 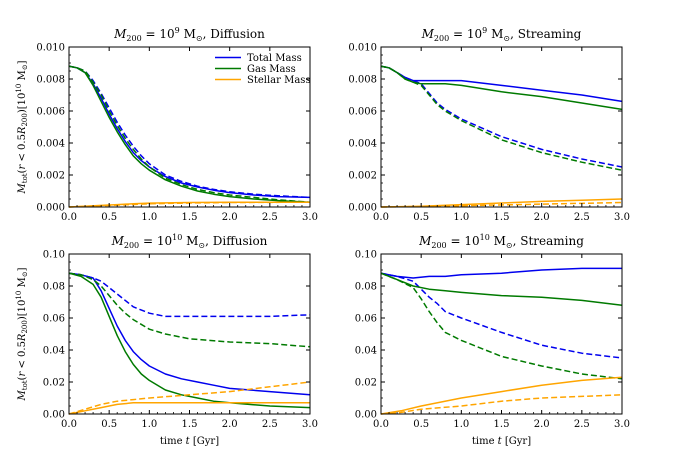 I want to click on legend-label: Total Mass, so click(x=274, y=58).